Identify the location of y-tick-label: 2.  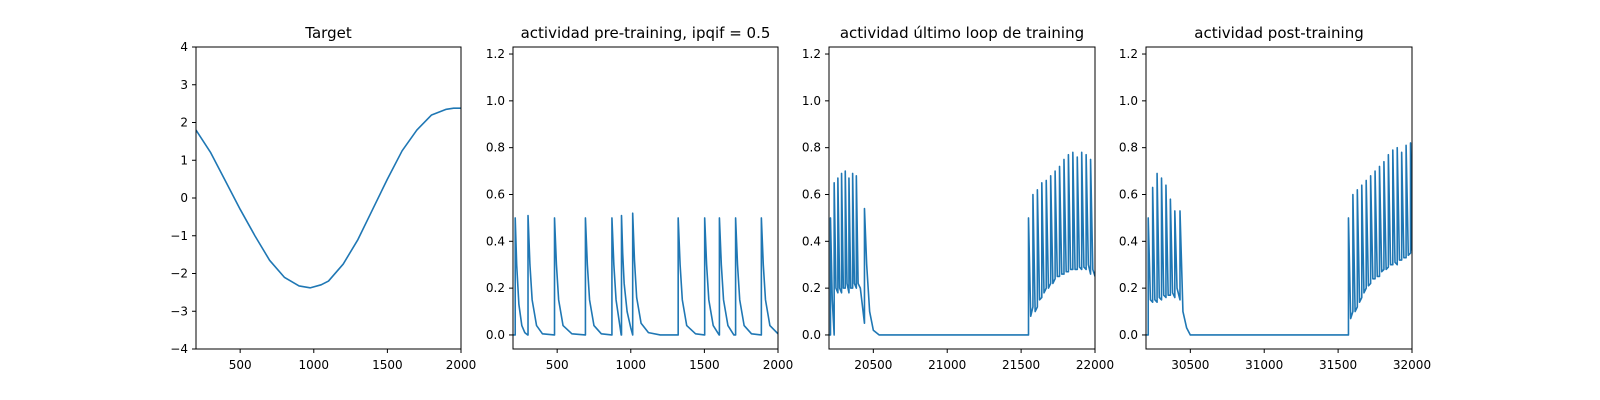
(184, 123).